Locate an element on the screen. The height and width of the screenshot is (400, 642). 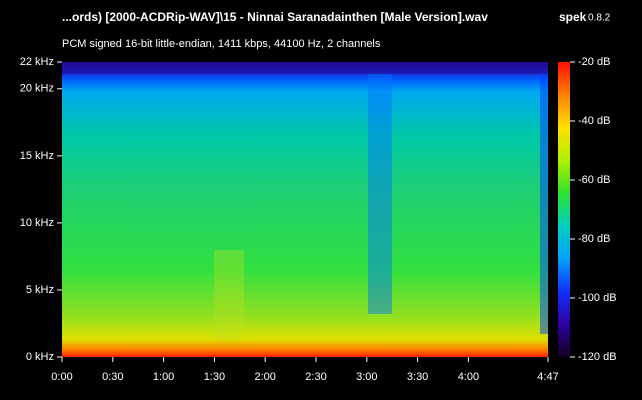
colorbar-tick-label: -40 dB is located at coordinates (594, 121).